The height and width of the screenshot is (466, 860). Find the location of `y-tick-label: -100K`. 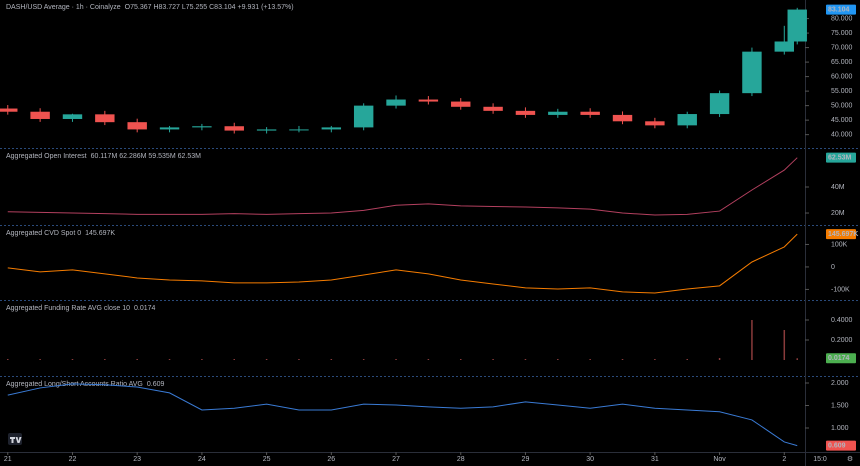

y-tick-label: -100K is located at coordinates (840, 289).